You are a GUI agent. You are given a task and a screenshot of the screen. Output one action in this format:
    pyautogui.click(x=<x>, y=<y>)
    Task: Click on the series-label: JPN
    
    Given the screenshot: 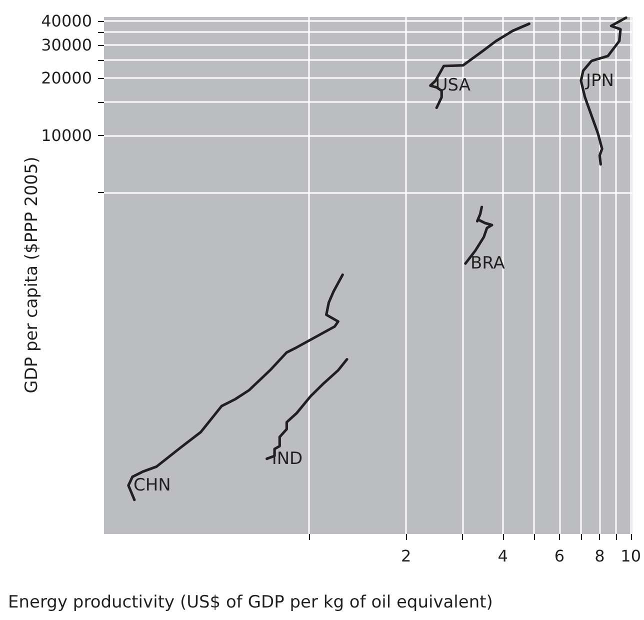 What is the action you would take?
    pyautogui.click(x=599, y=80)
    